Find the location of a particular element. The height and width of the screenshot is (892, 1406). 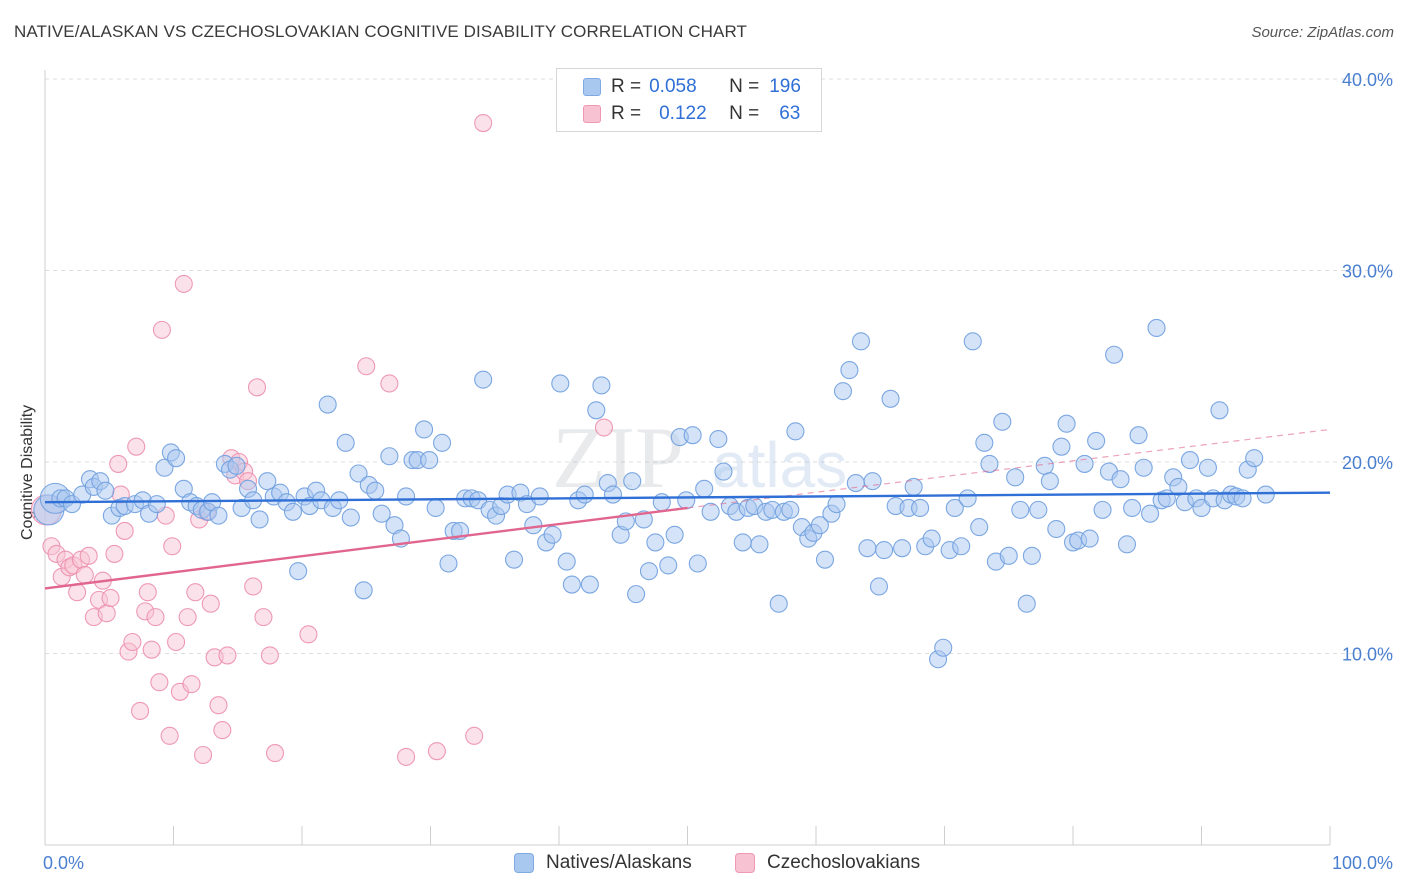

n-key: N = is located at coordinates (744, 113).